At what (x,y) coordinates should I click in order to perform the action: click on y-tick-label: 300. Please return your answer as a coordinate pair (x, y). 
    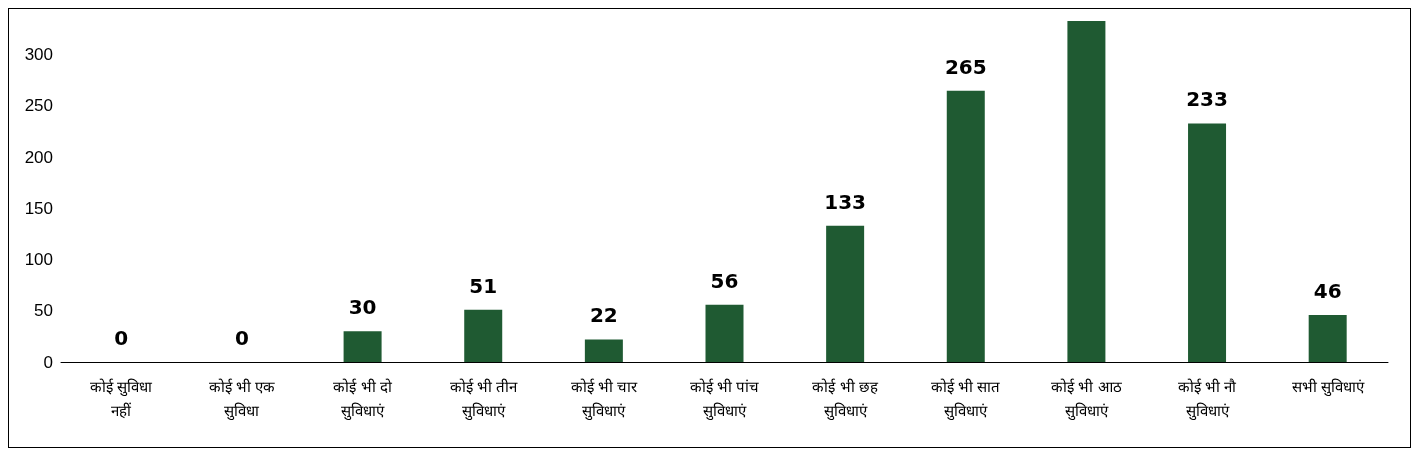
    Looking at the image, I should click on (38, 55).